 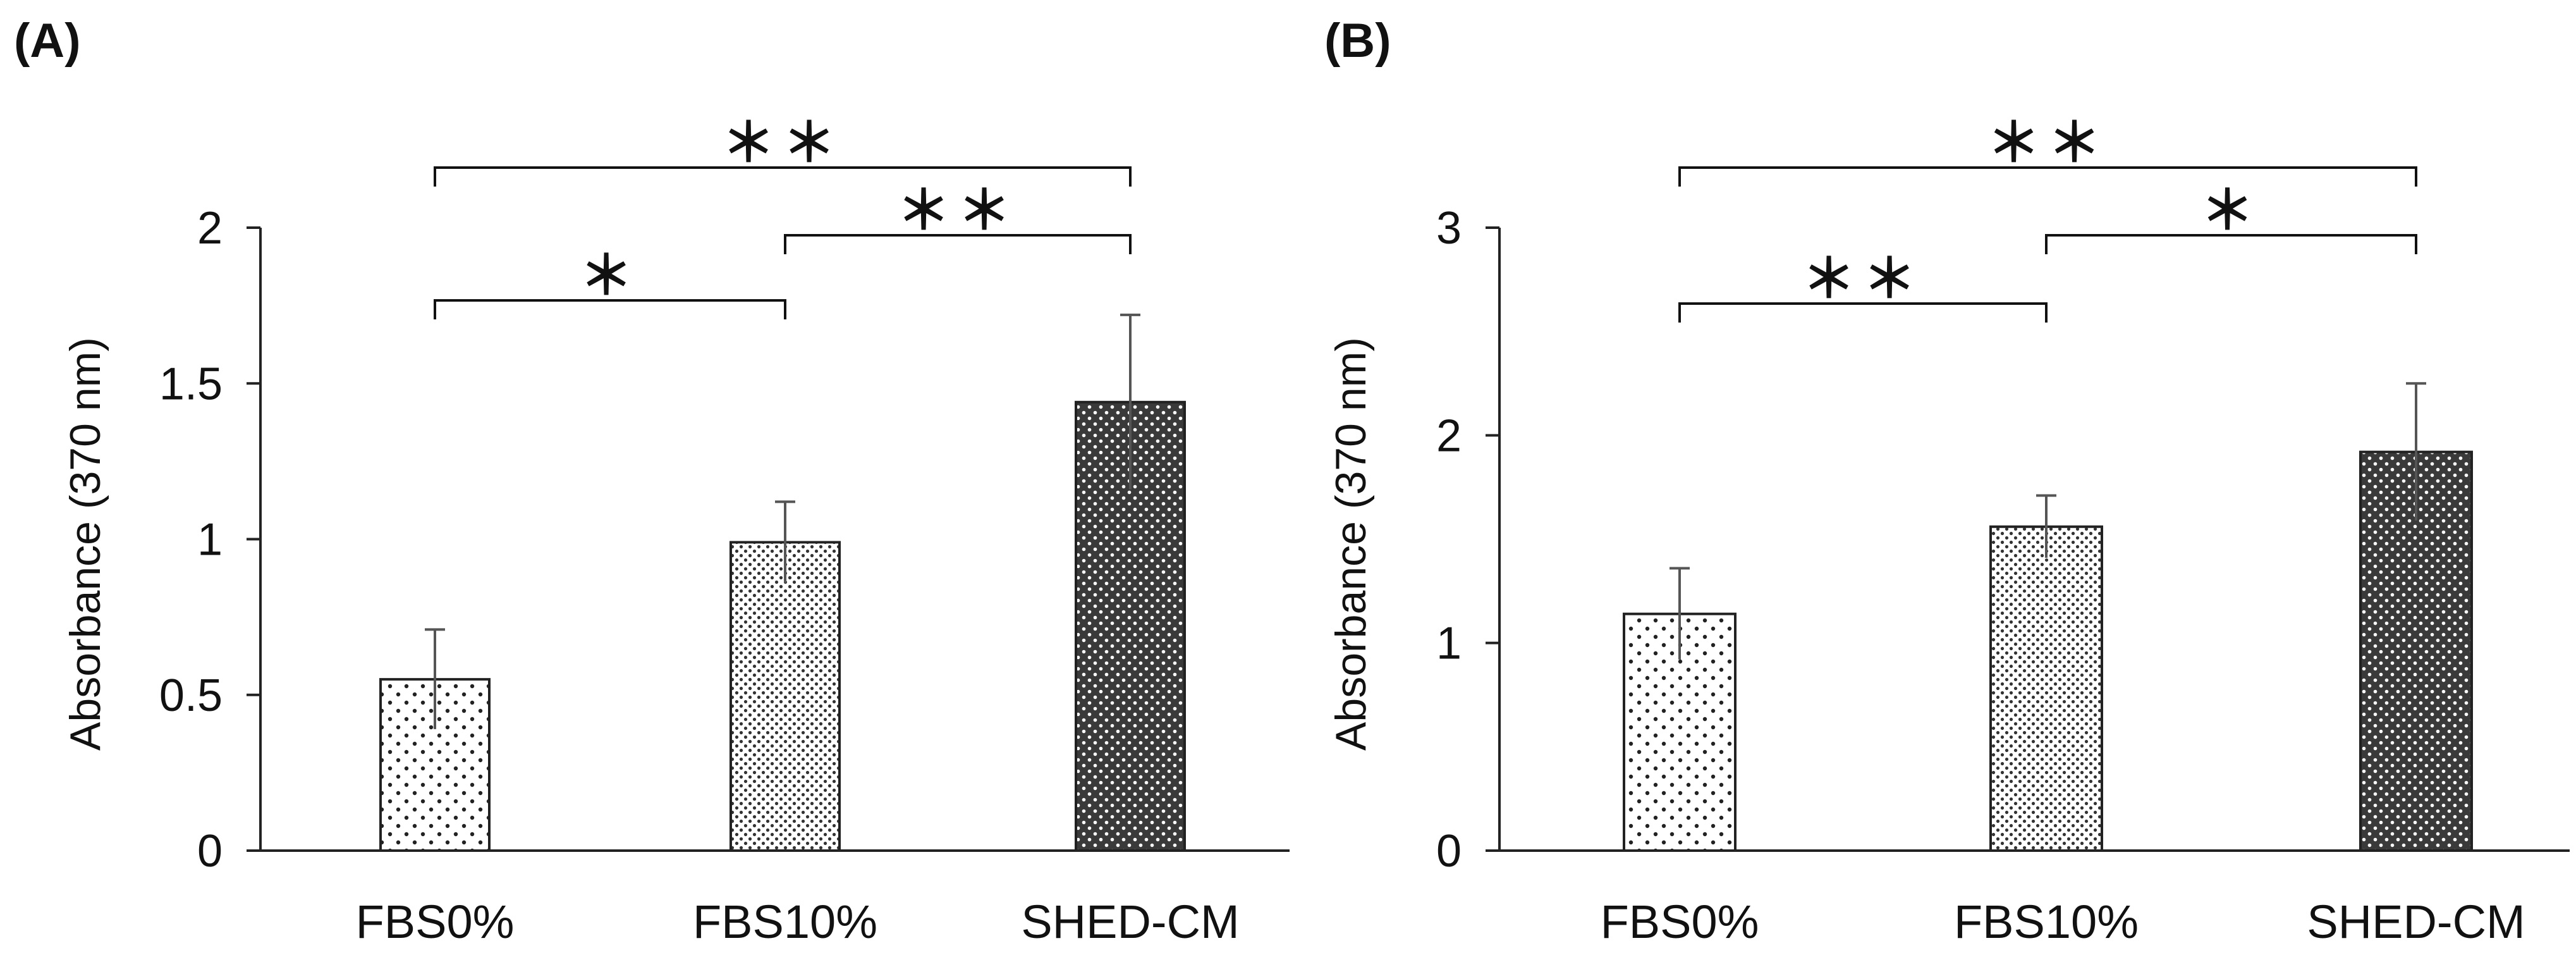 I want to click on panel-label: (A), so click(x=47, y=41).